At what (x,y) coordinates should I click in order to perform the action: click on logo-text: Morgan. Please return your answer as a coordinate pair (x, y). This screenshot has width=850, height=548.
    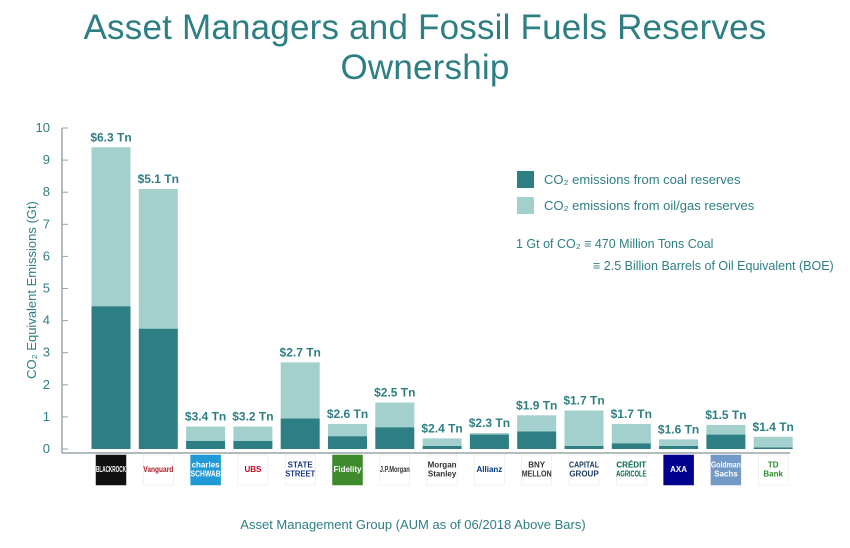
    Looking at the image, I should click on (442, 465).